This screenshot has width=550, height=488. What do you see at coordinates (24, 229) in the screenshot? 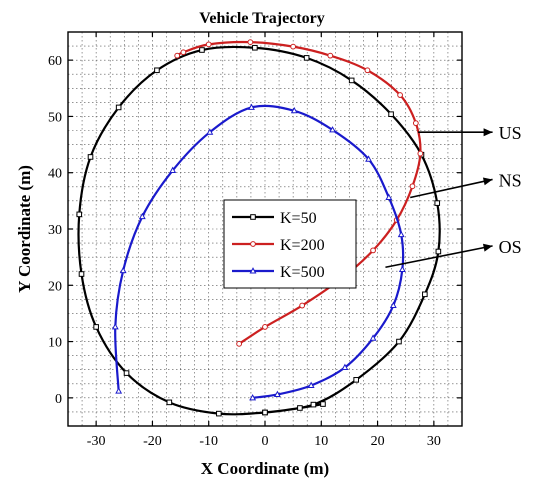
I see `y-axis-title: Y Coordinate (m)` at bounding box center [24, 229].